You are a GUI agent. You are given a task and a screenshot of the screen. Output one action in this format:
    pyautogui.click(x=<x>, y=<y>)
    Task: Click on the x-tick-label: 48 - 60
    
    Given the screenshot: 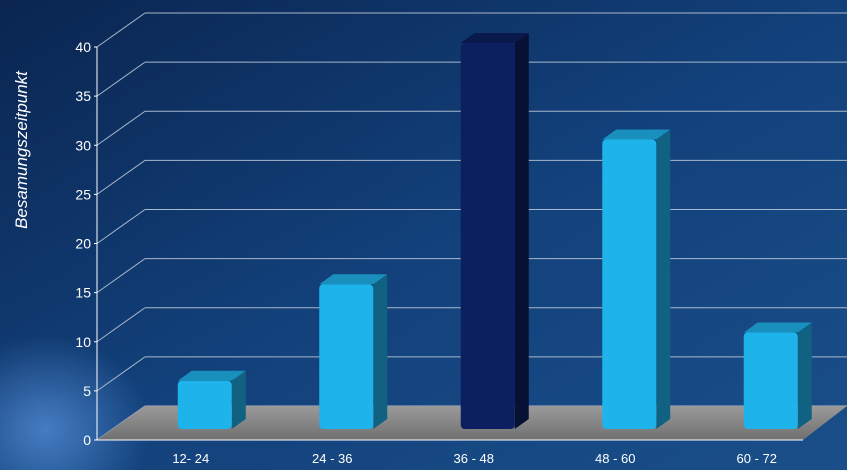 What is the action you would take?
    pyautogui.click(x=615, y=458)
    